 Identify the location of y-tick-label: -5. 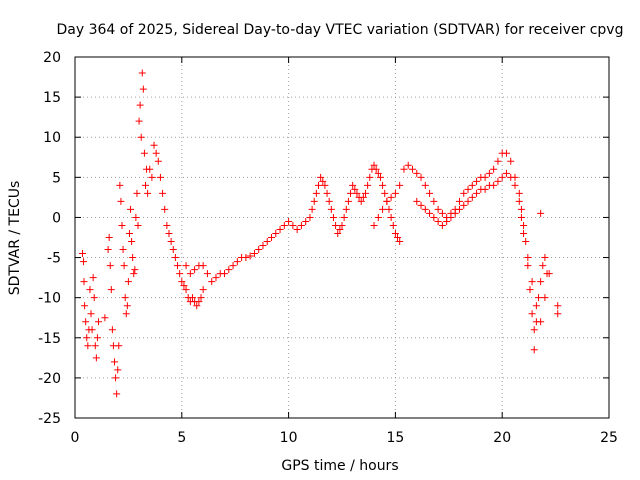
(54, 259).